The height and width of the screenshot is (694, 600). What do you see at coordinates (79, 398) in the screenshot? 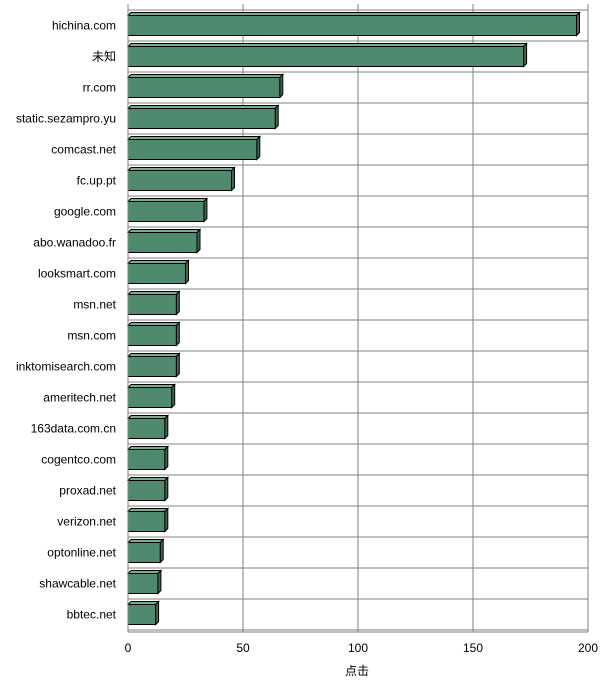
I see `category-label: ameritech.net` at bounding box center [79, 398].